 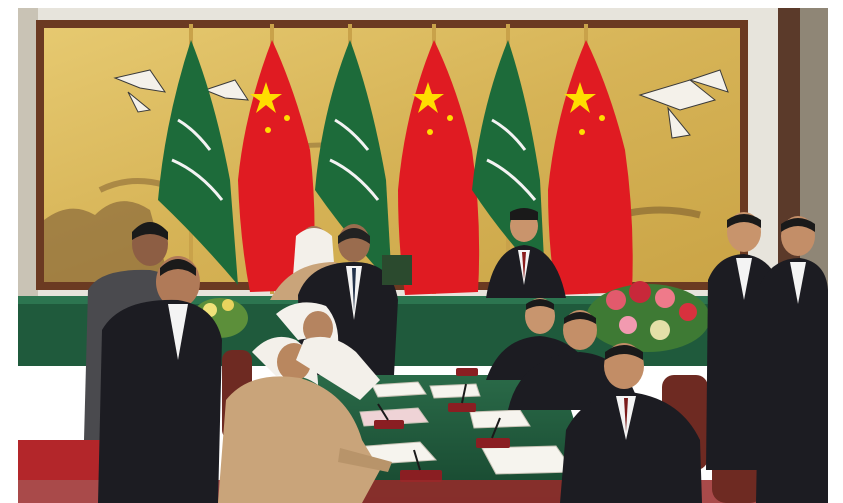 I want to click on mountain-painting, so click(x=107, y=241).